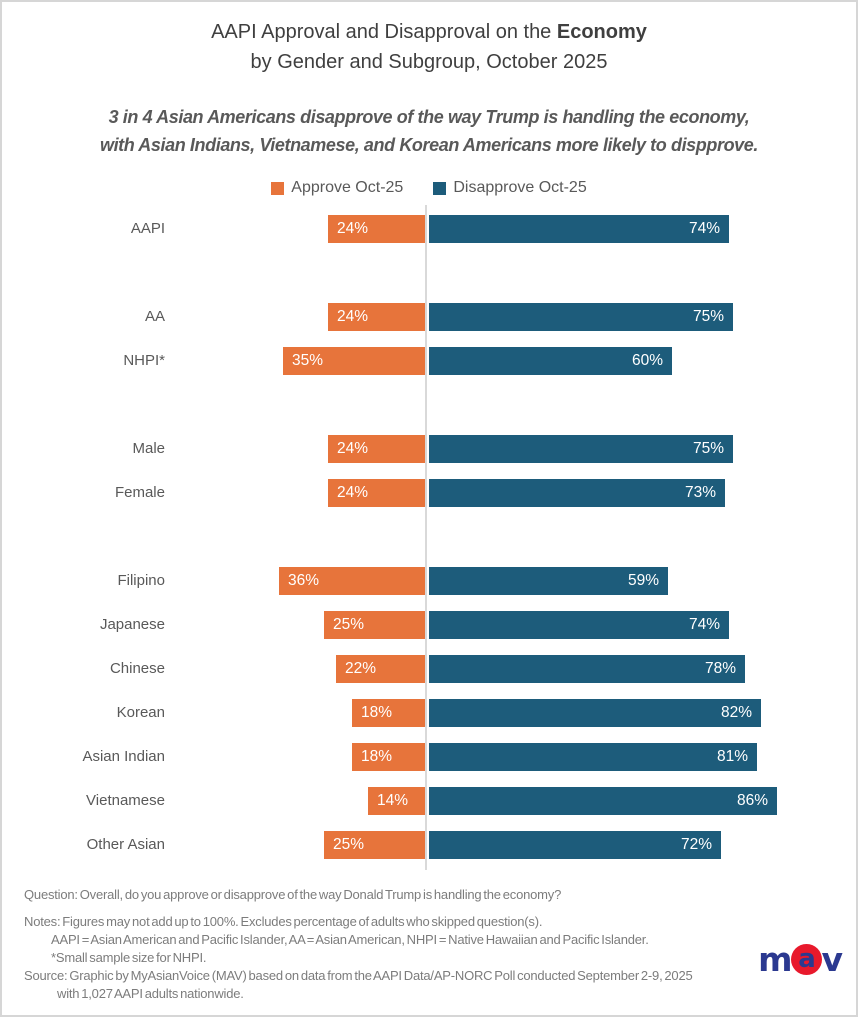 The width and height of the screenshot is (858, 1017). I want to click on row-label: NHPI*, so click(144, 360).